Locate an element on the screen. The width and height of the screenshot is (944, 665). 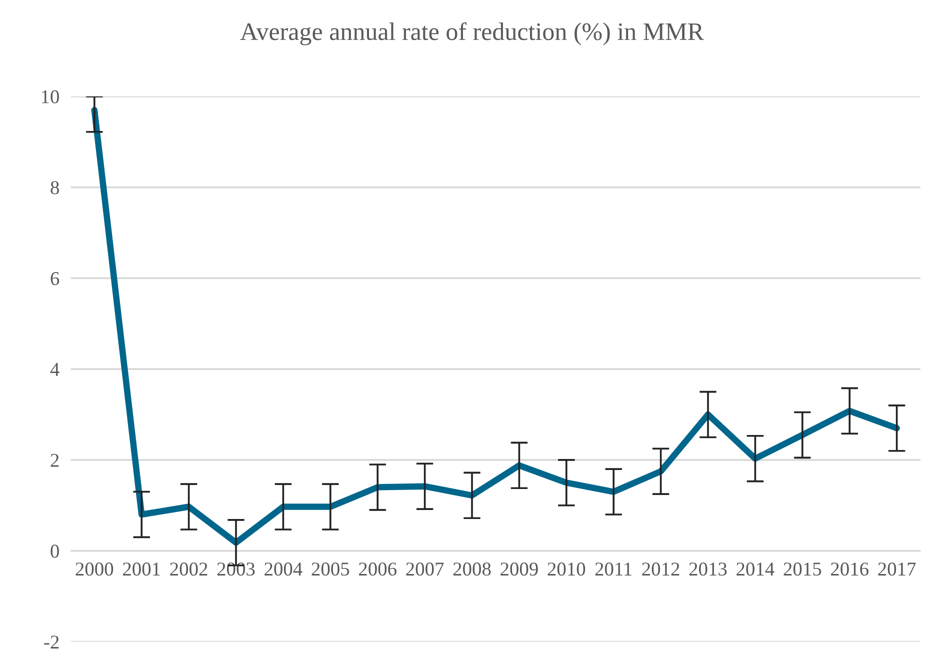
x-tick-label: 2004 is located at coordinates (283, 569).